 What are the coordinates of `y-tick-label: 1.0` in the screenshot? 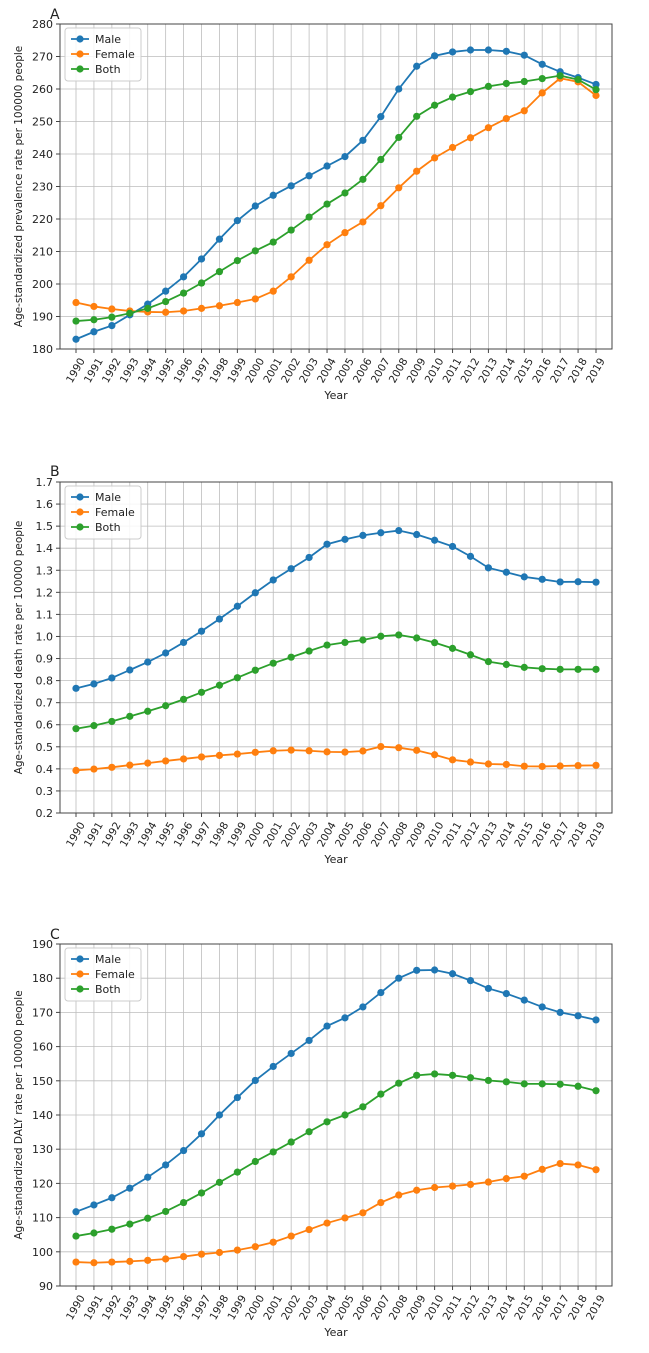 It's located at (45, 636).